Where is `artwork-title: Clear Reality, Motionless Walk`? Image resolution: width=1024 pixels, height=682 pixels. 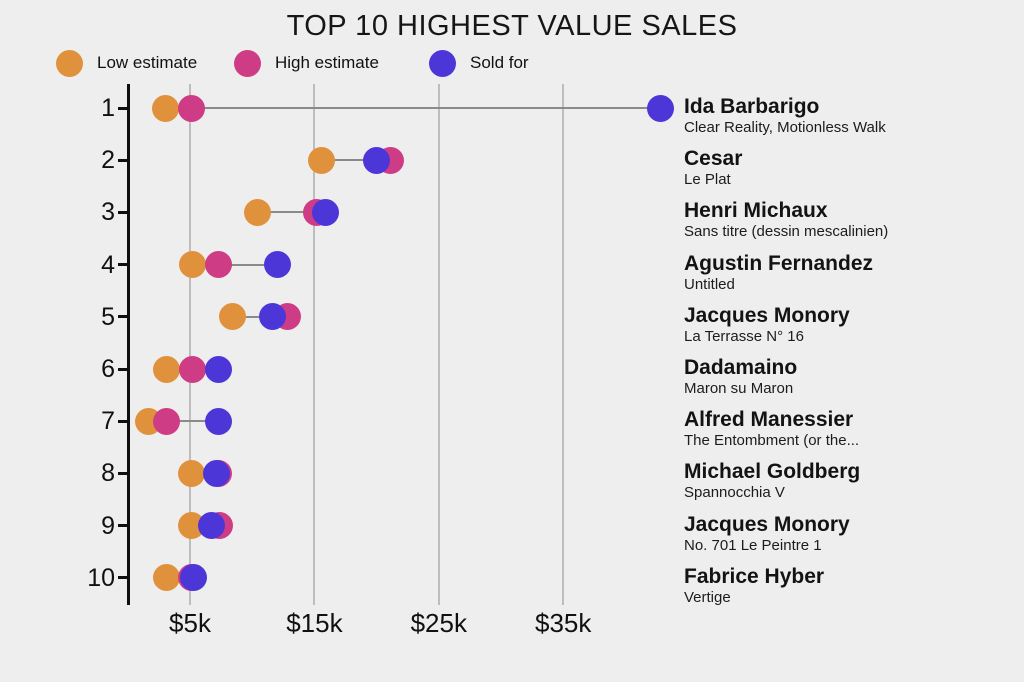 artwork-title: Clear Reality, Motionless Walk is located at coordinates (785, 127).